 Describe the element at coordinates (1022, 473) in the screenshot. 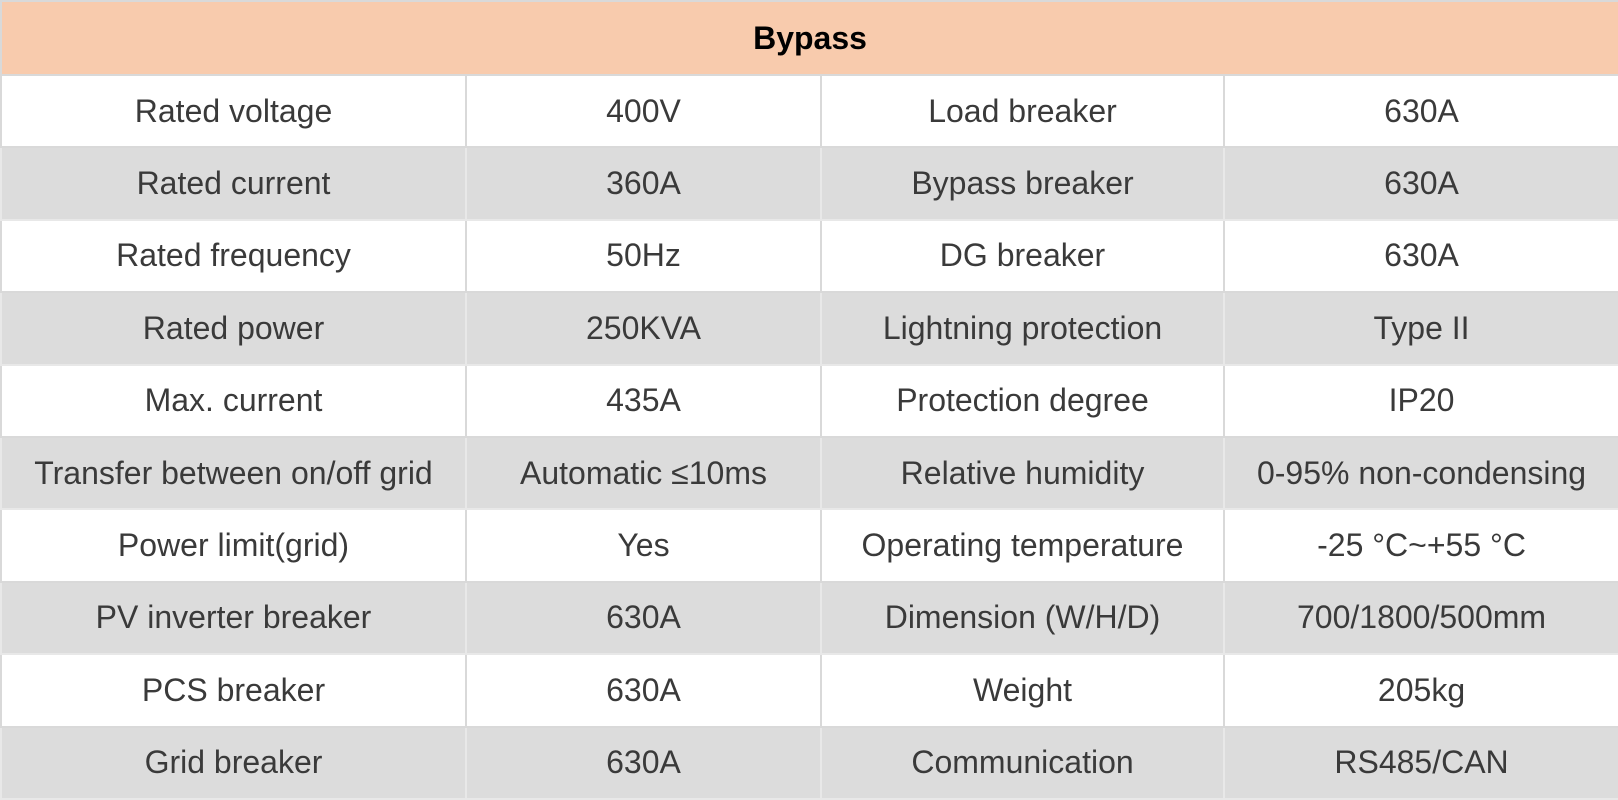

I see `param-label: Relative humidity` at that location.